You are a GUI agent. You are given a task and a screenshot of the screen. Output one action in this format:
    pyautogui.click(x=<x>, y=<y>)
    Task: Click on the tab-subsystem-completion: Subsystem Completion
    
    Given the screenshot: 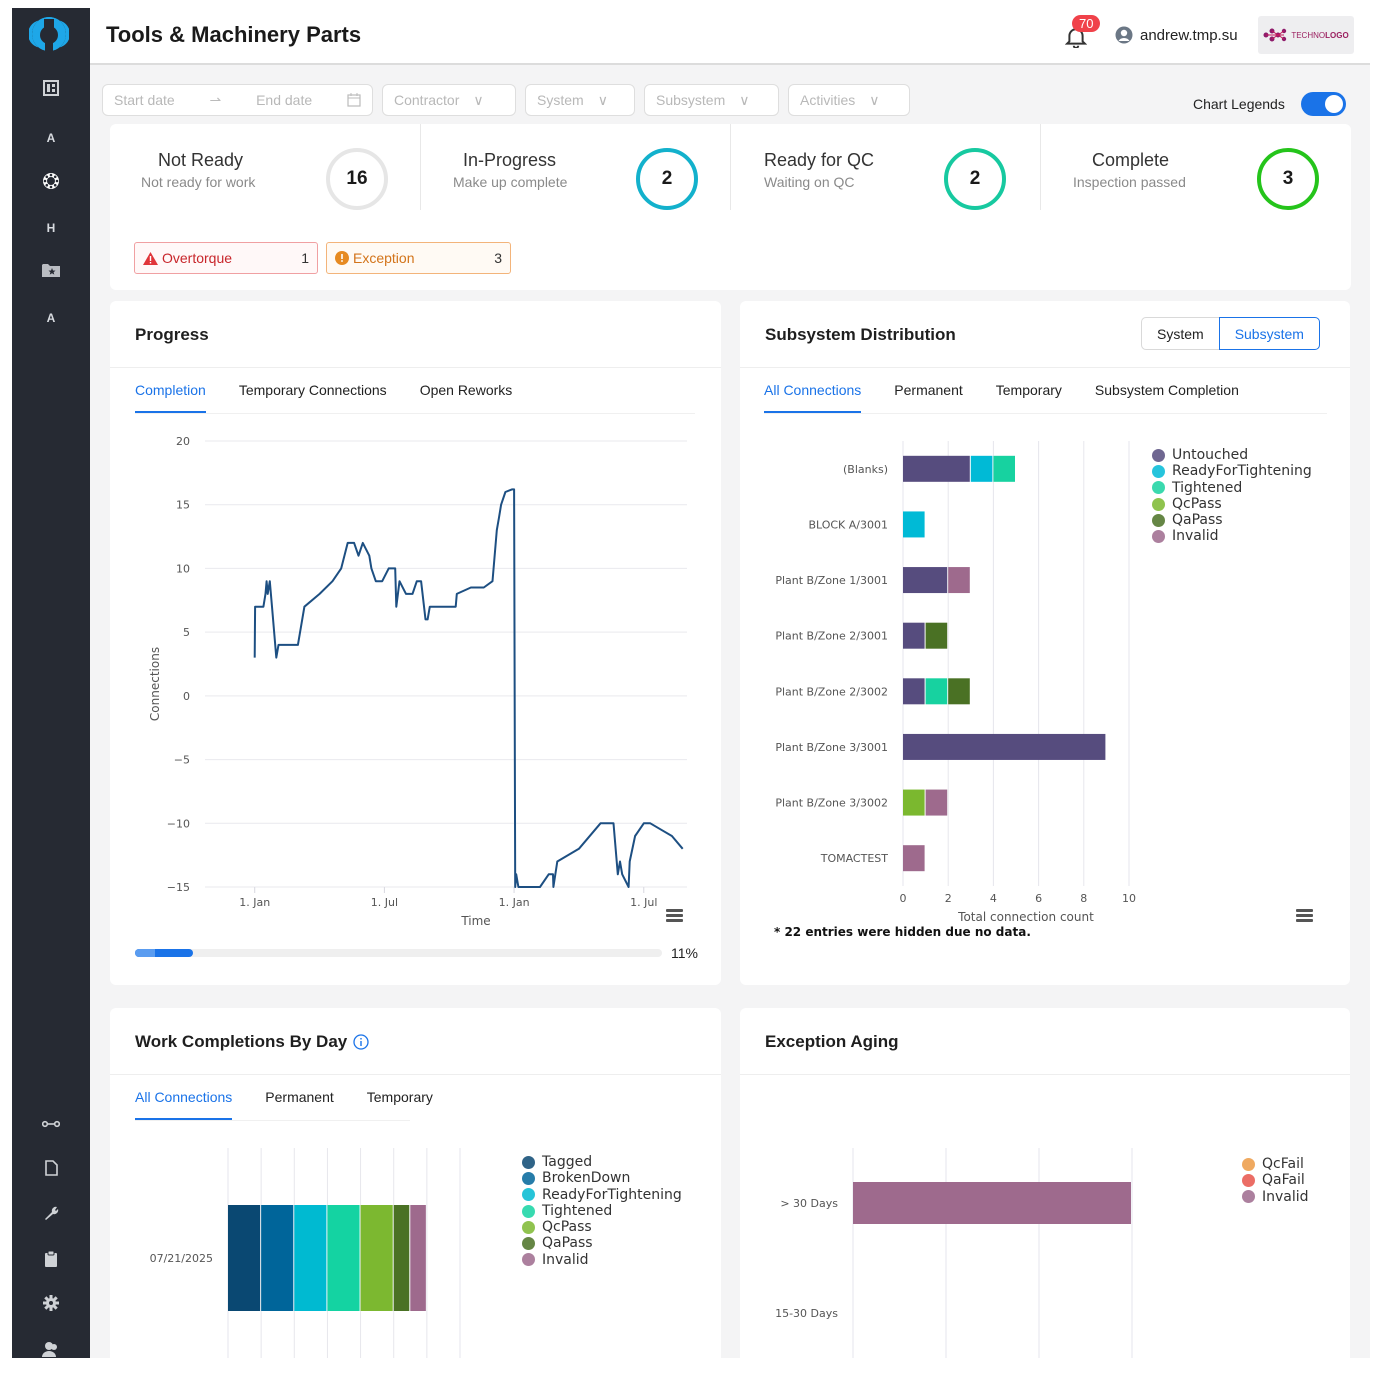 What is the action you would take?
    pyautogui.click(x=1166, y=390)
    